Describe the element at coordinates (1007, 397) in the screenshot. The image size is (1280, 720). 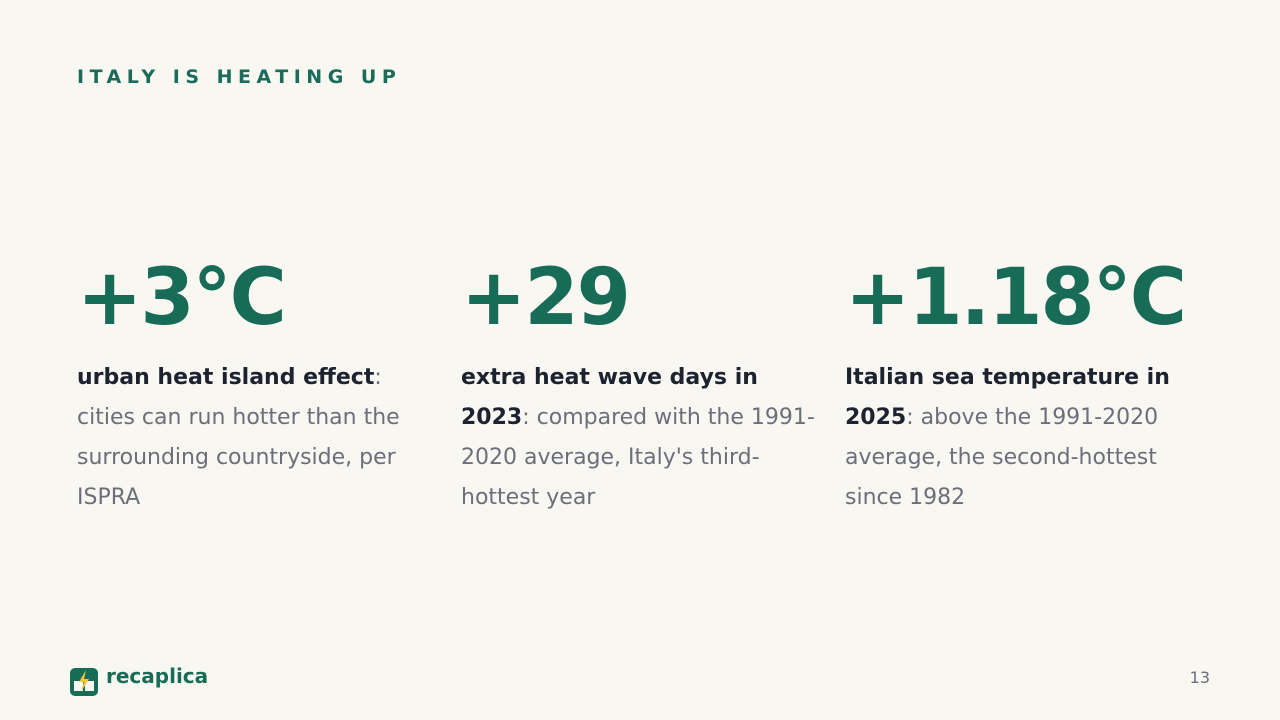
I see `stat-lead: Italian sea temperature in 2025` at that location.